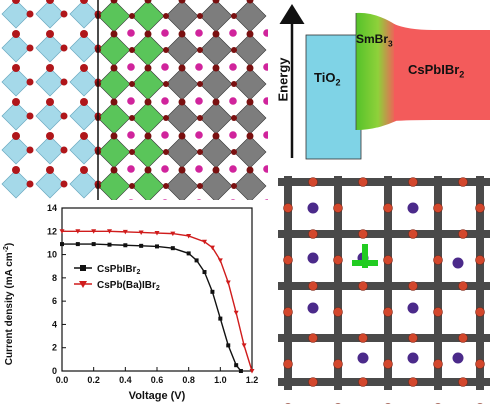 The image size is (500, 404). I want to click on x-tick-label: 0.4, so click(125, 380).